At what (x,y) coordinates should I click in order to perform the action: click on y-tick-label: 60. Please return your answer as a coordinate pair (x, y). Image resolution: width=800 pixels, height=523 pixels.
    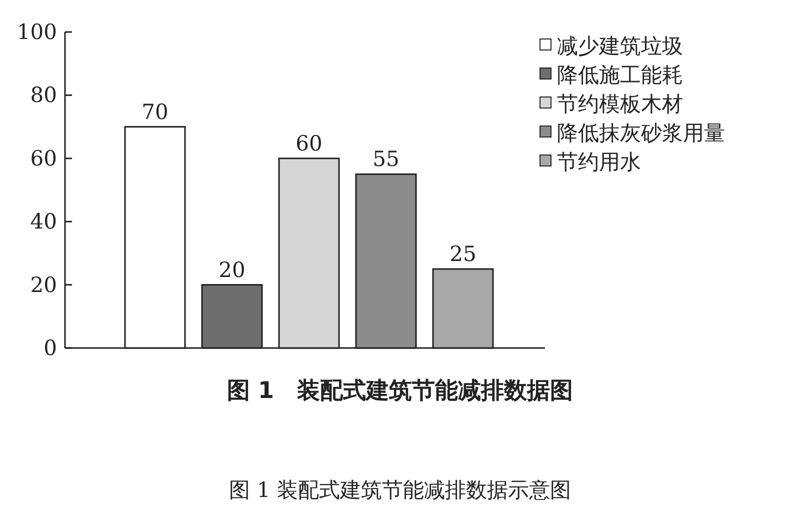
    Looking at the image, I should click on (43, 158).